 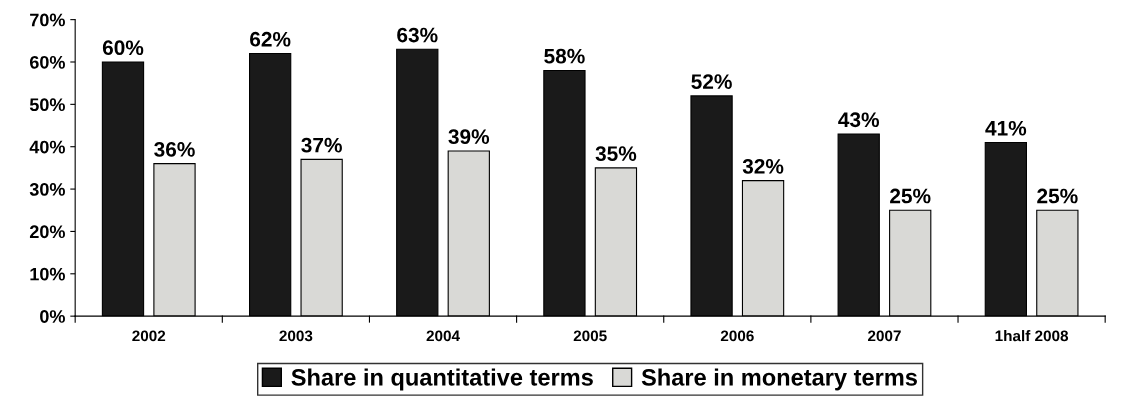 What do you see at coordinates (47, 232) in the screenshot?
I see `y-tick-label: 20%` at bounding box center [47, 232].